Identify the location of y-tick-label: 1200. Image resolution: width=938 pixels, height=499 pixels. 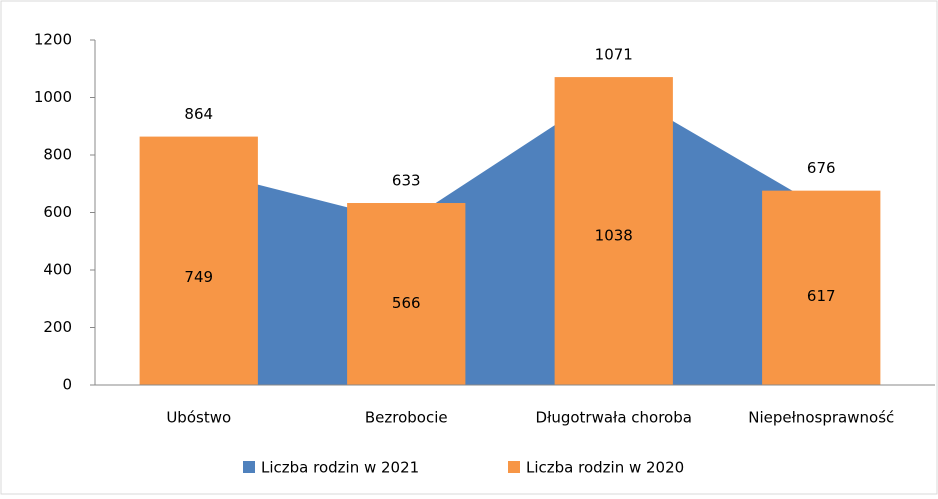
(53, 40).